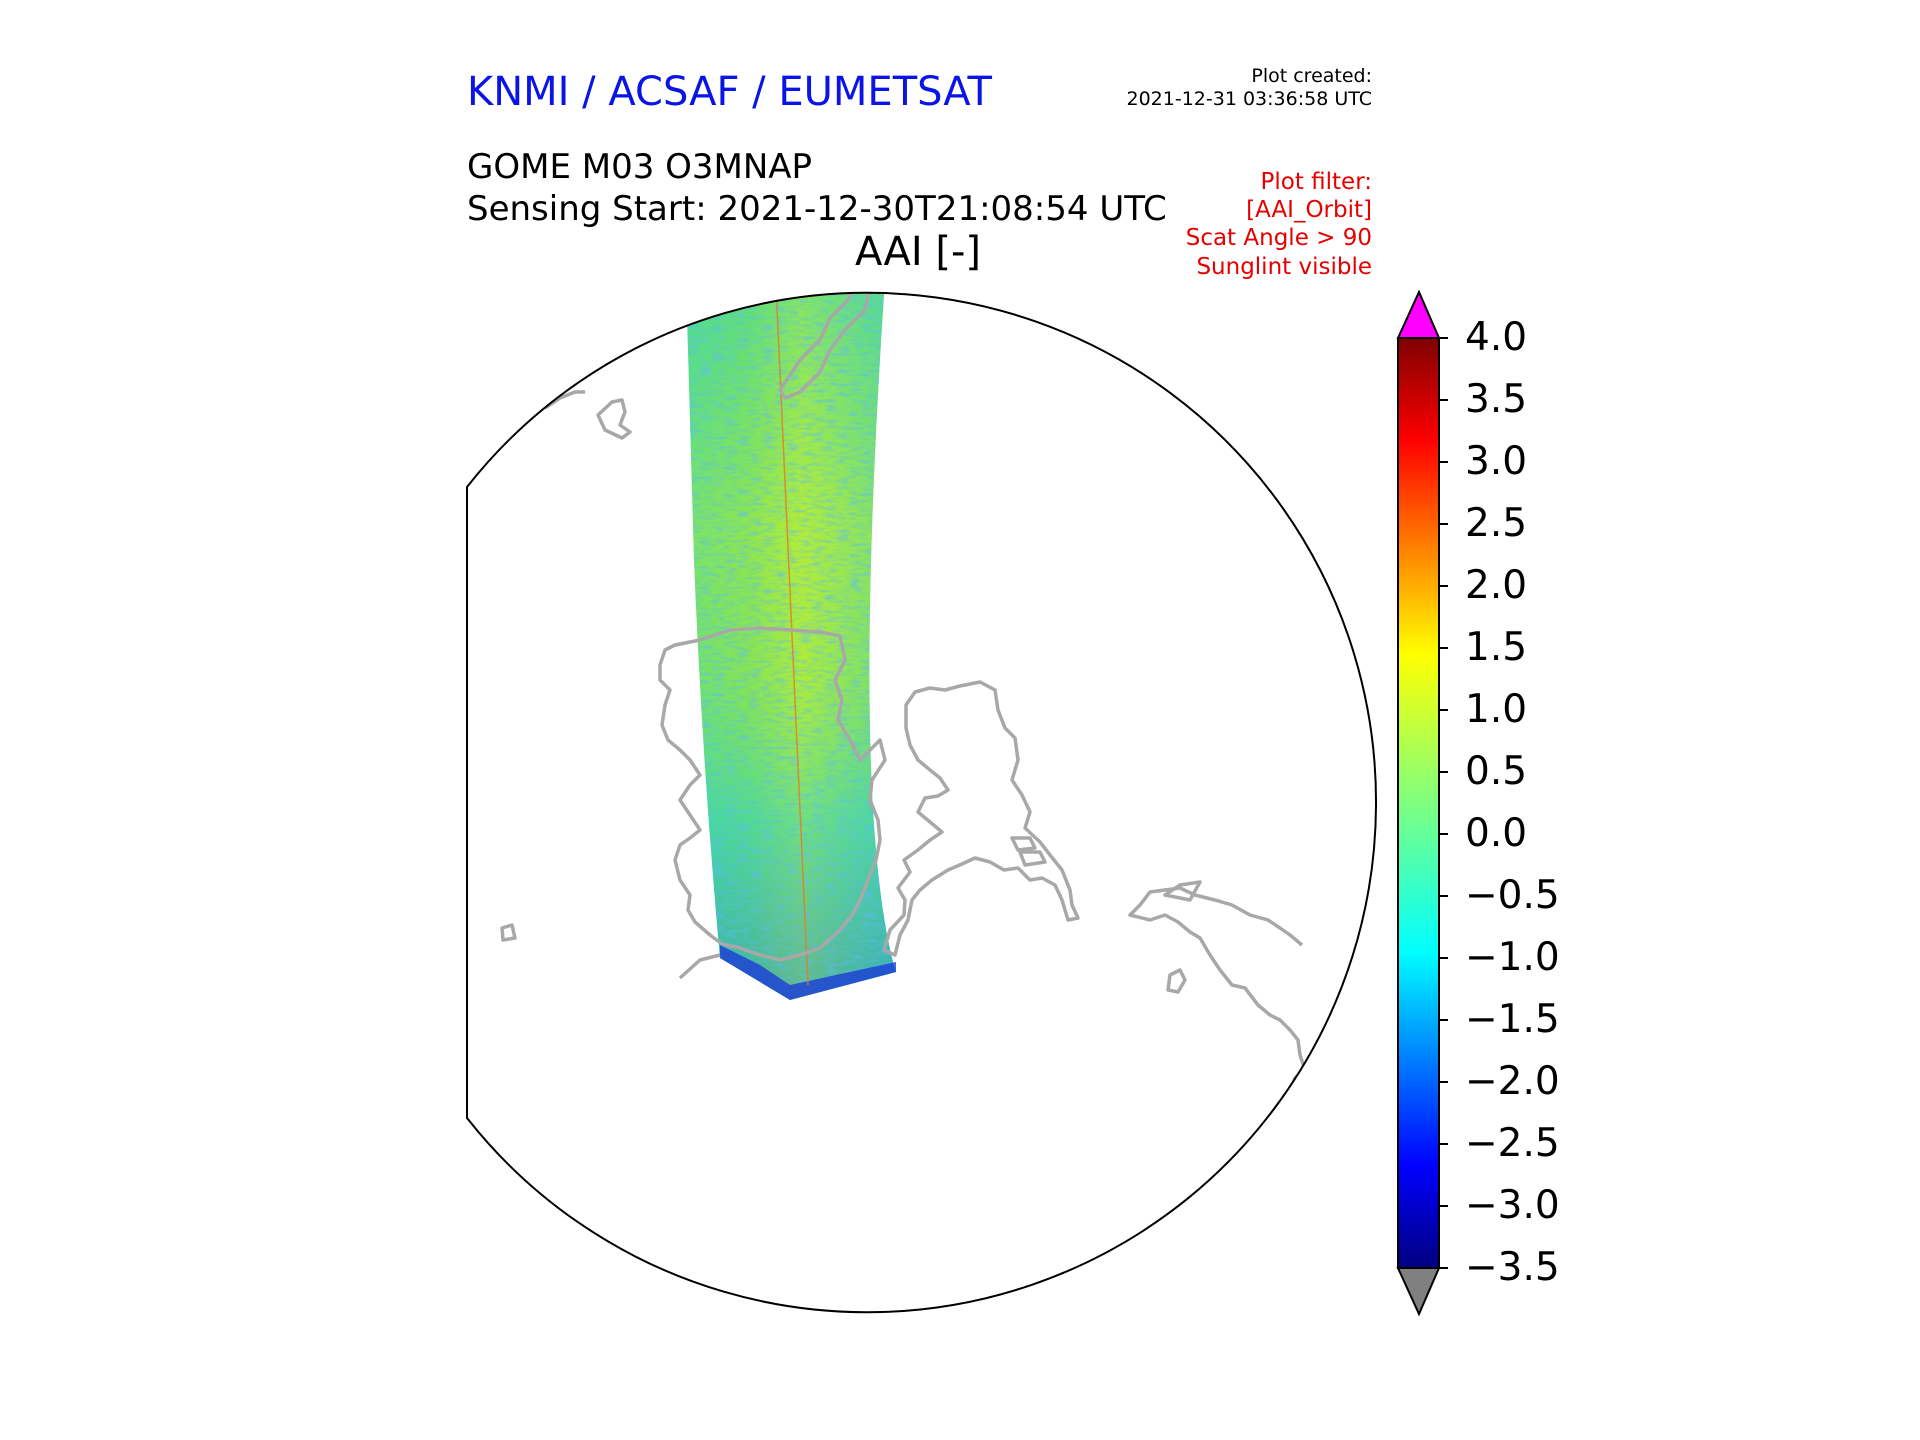  I want to click on colorbar-tick-label: 1.5, so click(1496, 647).